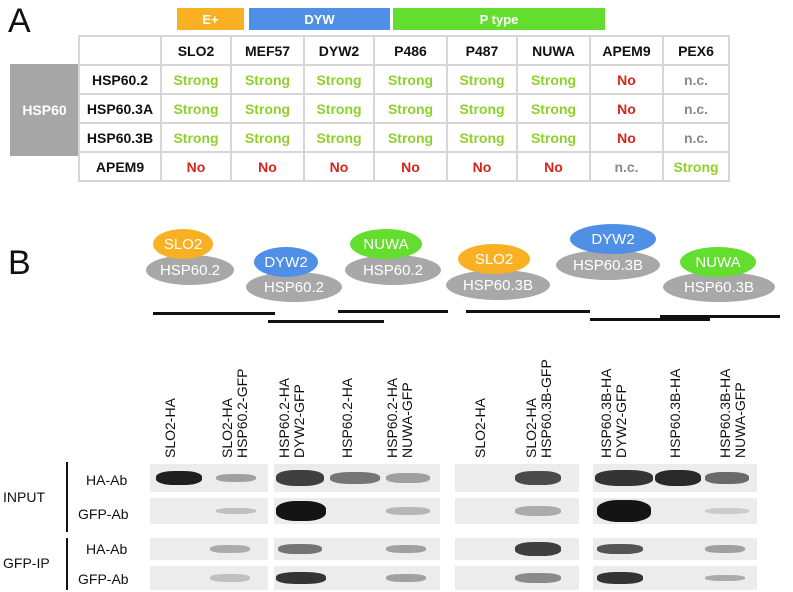 The width and height of the screenshot is (793, 592). What do you see at coordinates (24, 497) in the screenshot?
I see `section-input: INPUT` at bounding box center [24, 497].